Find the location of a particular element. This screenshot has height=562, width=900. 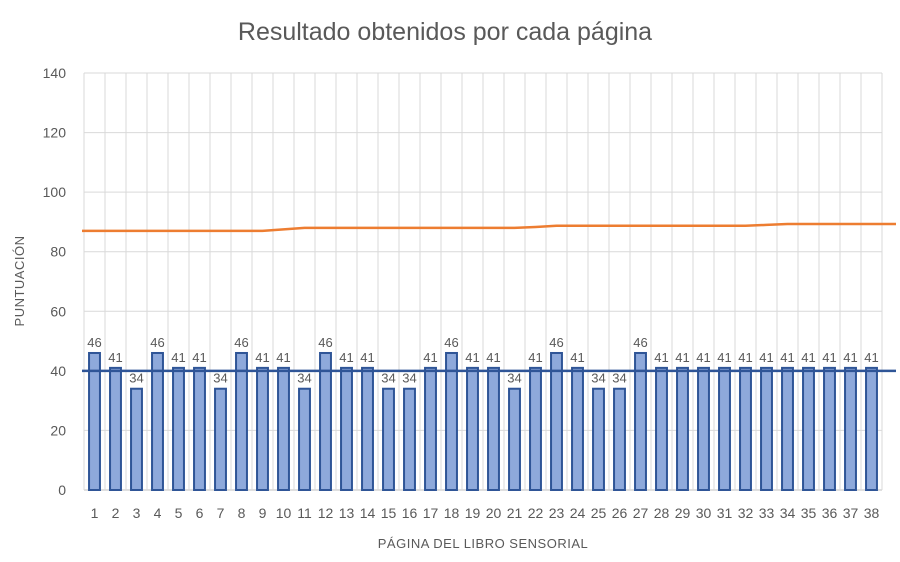

x-tick-label: 19 is located at coordinates (473, 513).